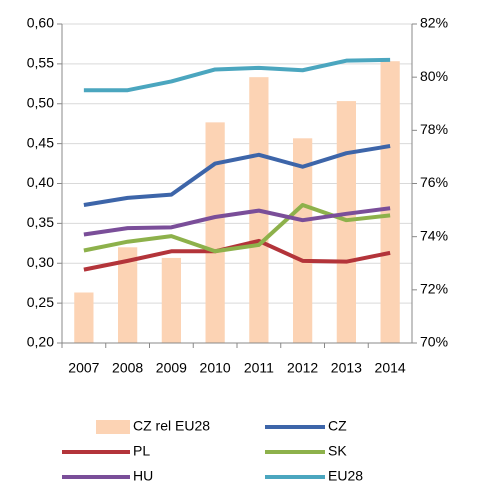 Image resolution: width=485 pixels, height=482 pixels. What do you see at coordinates (215, 368) in the screenshot?
I see `x-tick-label: 2010` at bounding box center [215, 368].